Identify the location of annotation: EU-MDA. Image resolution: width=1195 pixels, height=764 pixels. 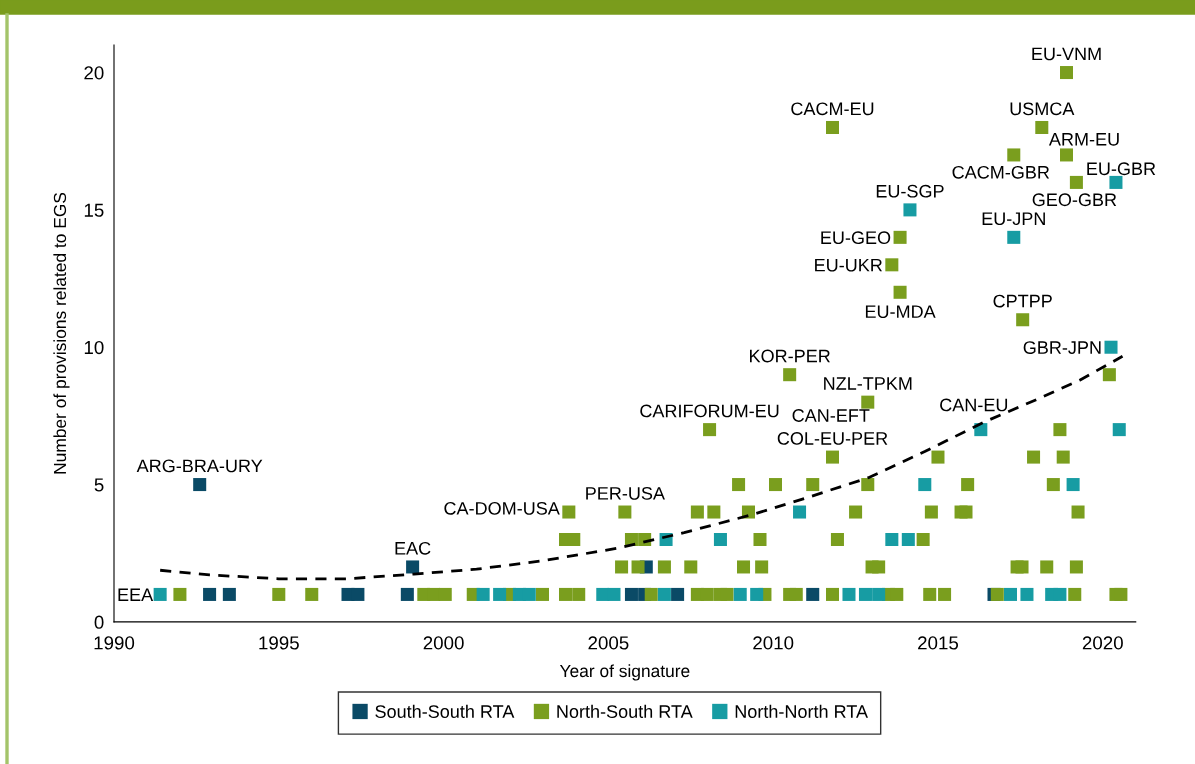
(900, 311).